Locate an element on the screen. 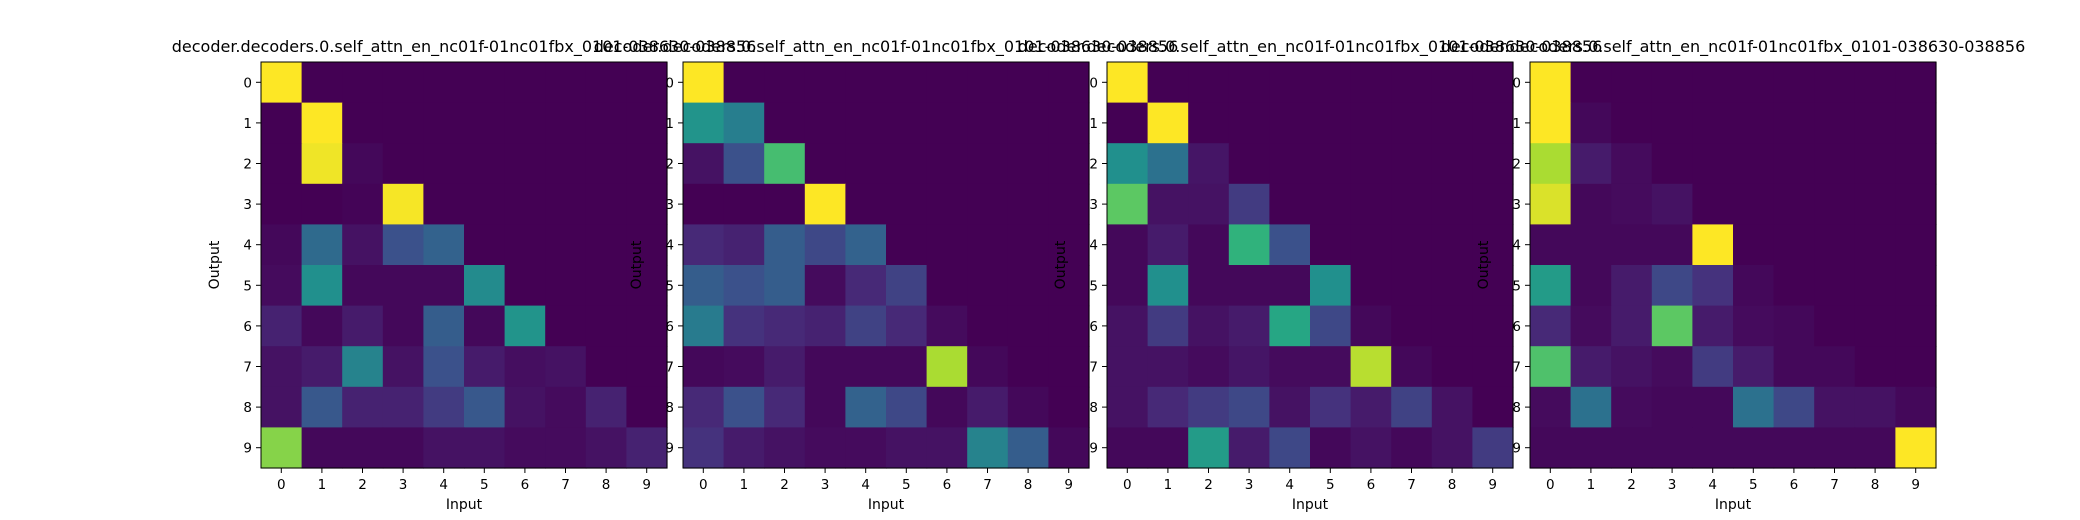 This screenshot has height=520, width=2080. y-axis-label: Output is located at coordinates (637, 264).